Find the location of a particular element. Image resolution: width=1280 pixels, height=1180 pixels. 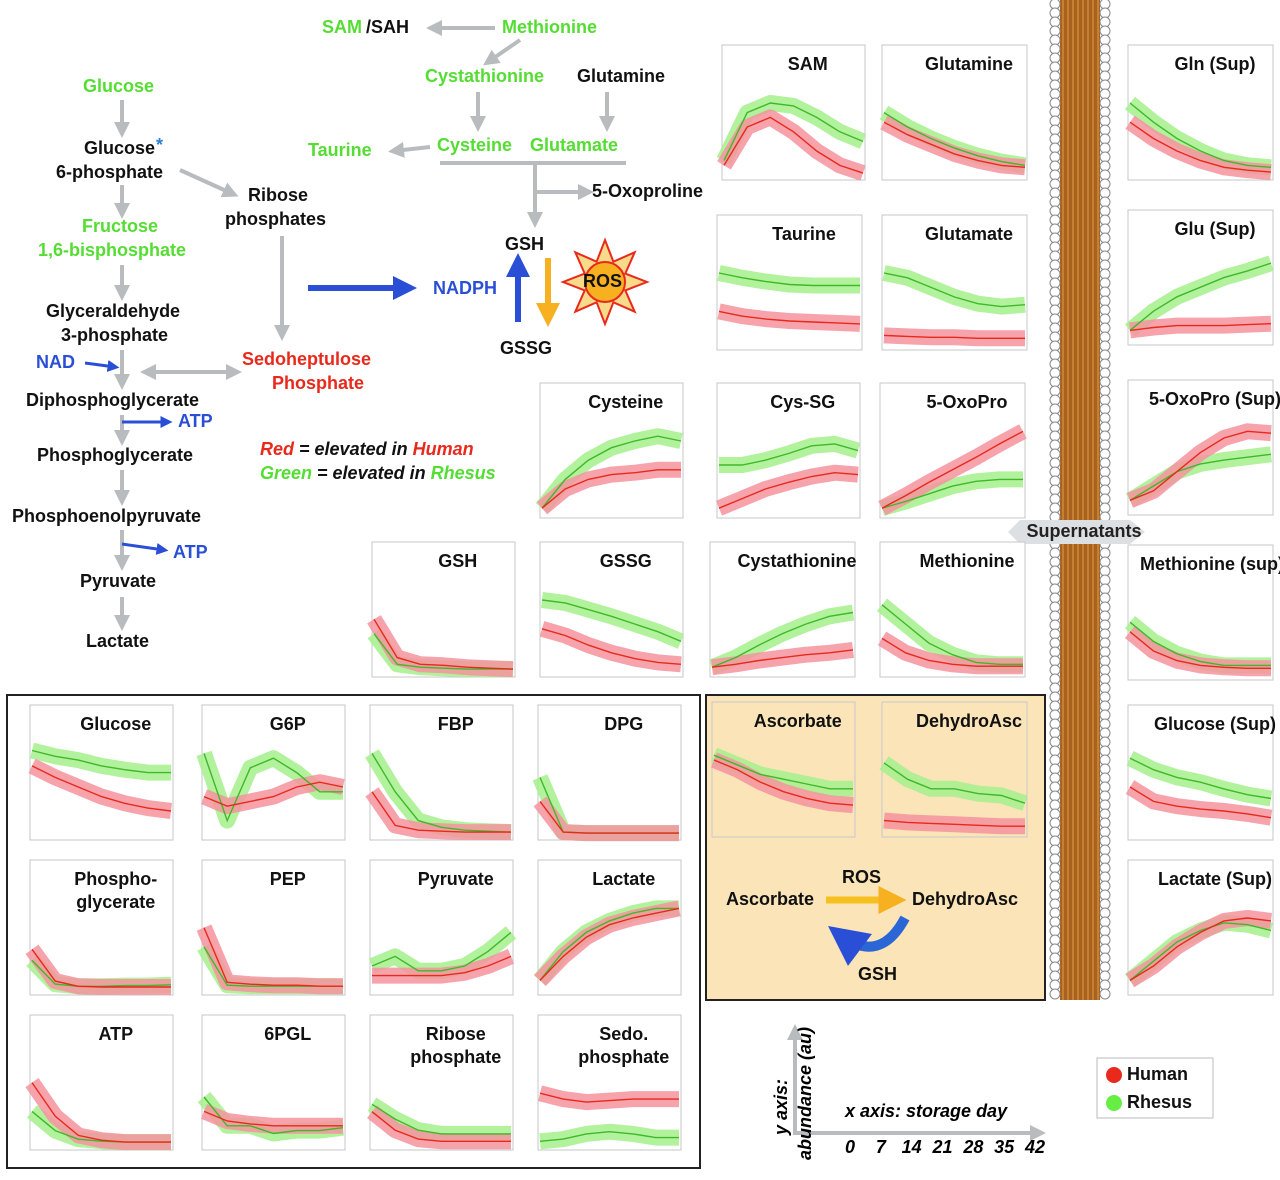

x-tick-label: 21 is located at coordinates (941, 1147).